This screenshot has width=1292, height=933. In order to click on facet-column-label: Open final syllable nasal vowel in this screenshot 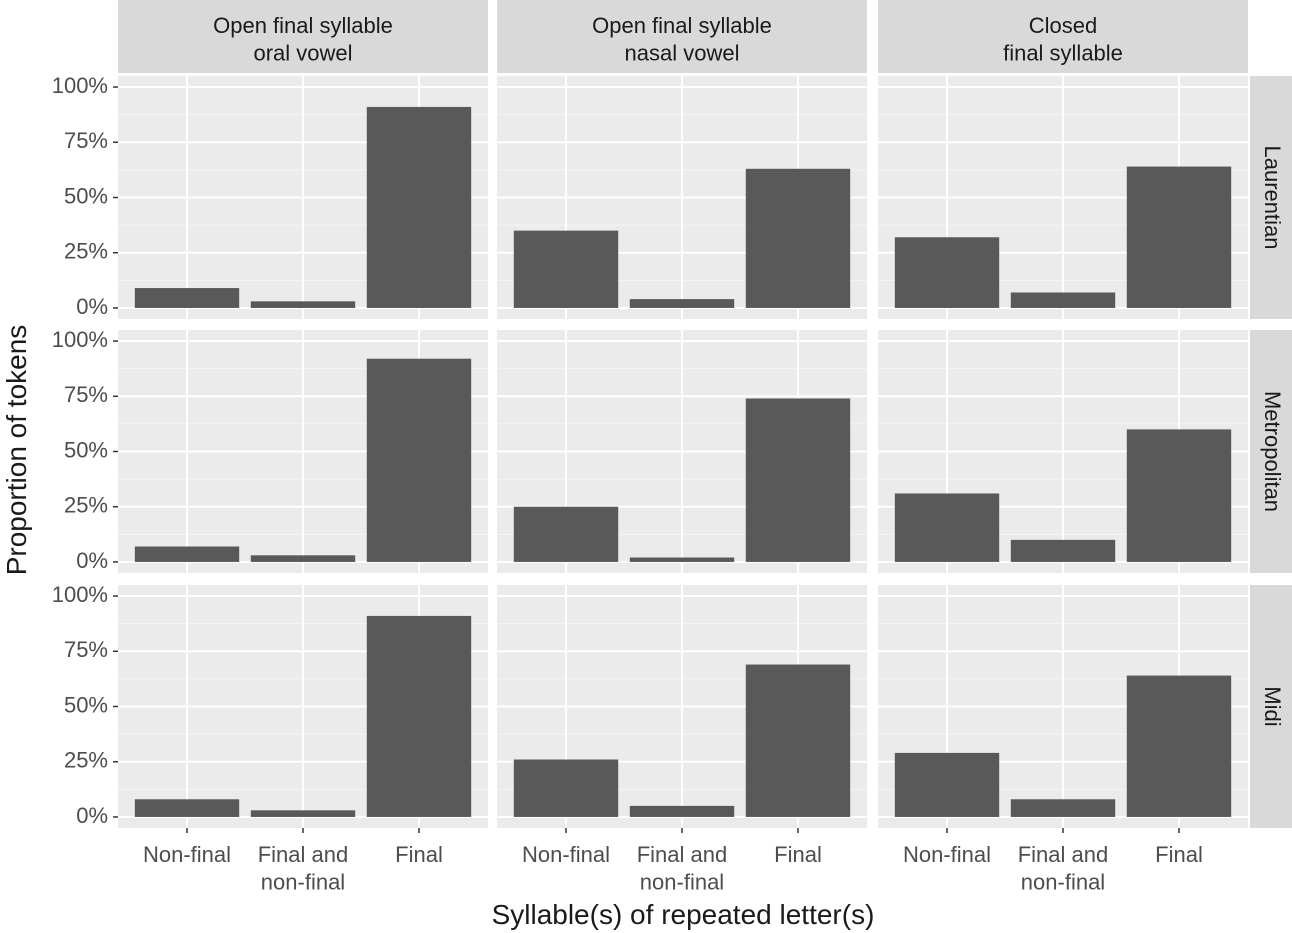, I will do `click(682, 39)`.